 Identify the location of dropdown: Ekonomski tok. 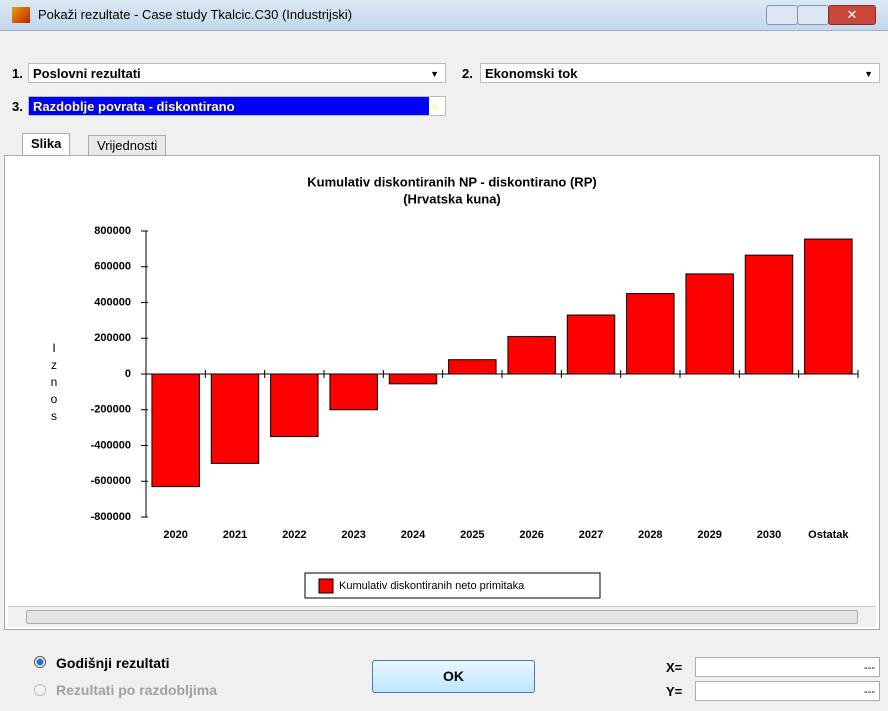
(680, 73).